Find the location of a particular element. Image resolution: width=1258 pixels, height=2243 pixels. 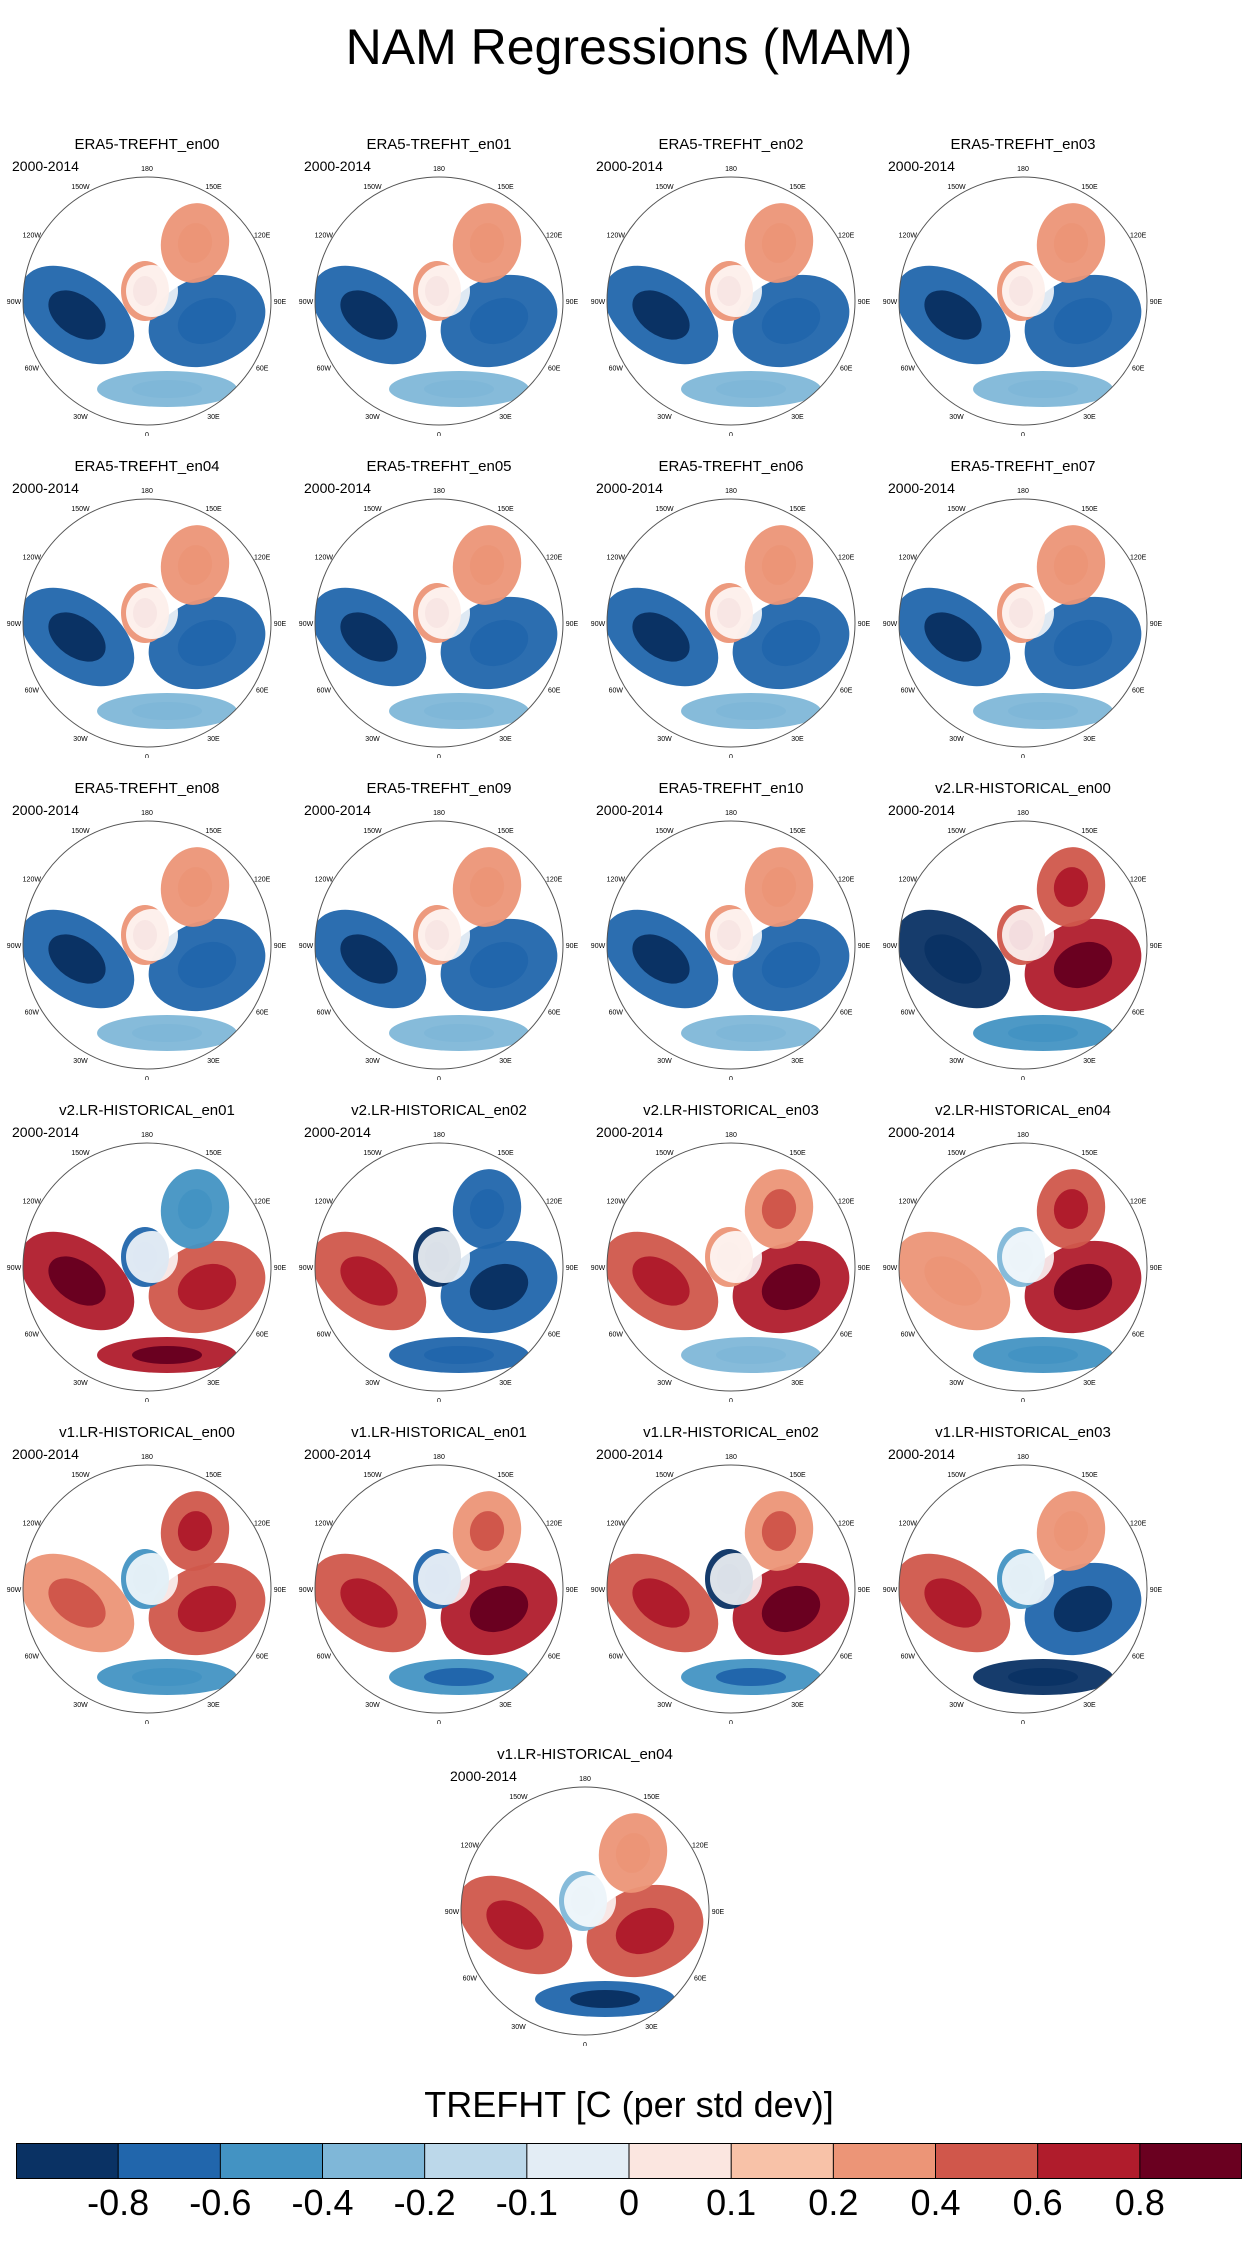

panel-title: v2.LR-HISTORICAL_en00 is located at coordinates (1023, 788).